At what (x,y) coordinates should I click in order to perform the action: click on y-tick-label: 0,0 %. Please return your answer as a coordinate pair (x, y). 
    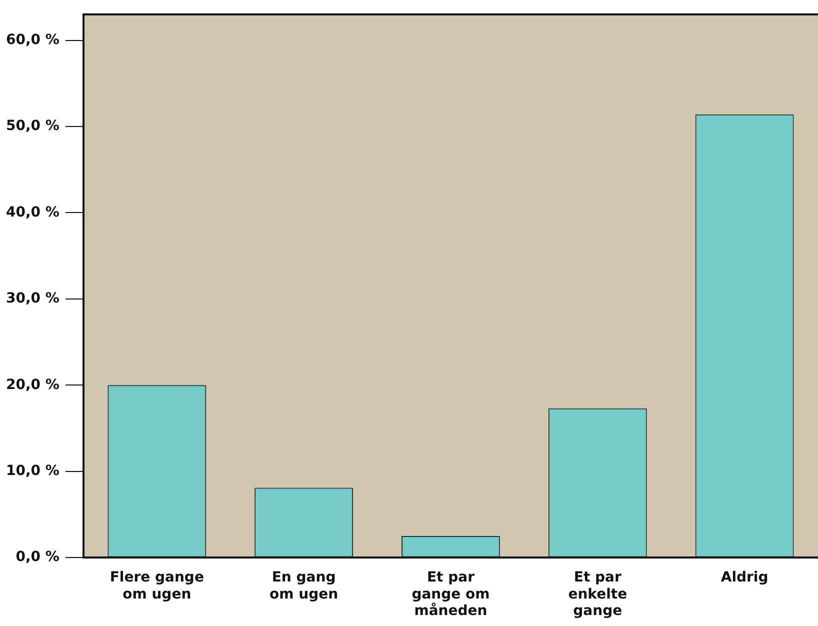
    Looking at the image, I should click on (38, 557).